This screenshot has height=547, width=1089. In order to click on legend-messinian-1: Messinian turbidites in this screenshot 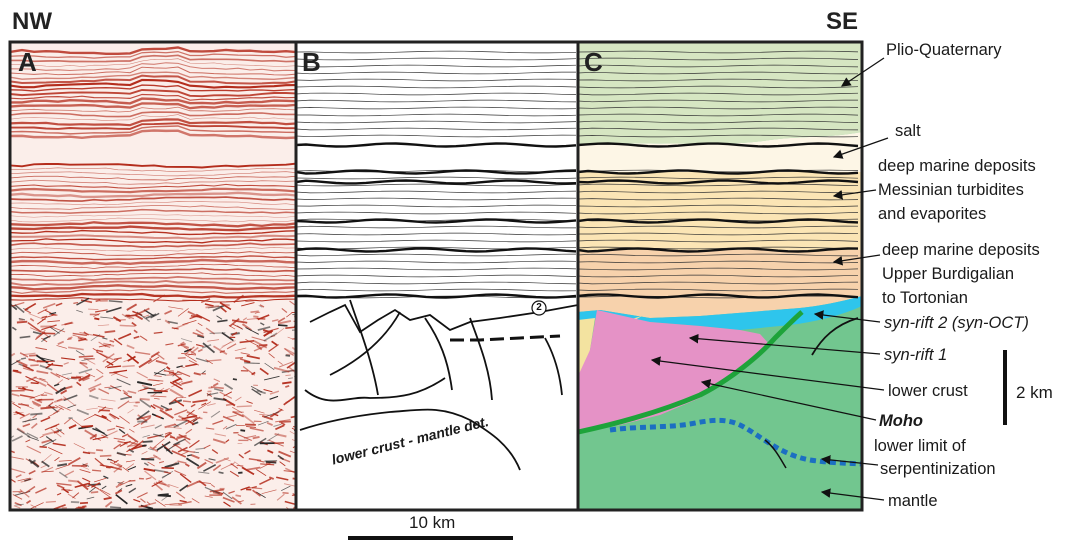, I will do `click(951, 190)`.